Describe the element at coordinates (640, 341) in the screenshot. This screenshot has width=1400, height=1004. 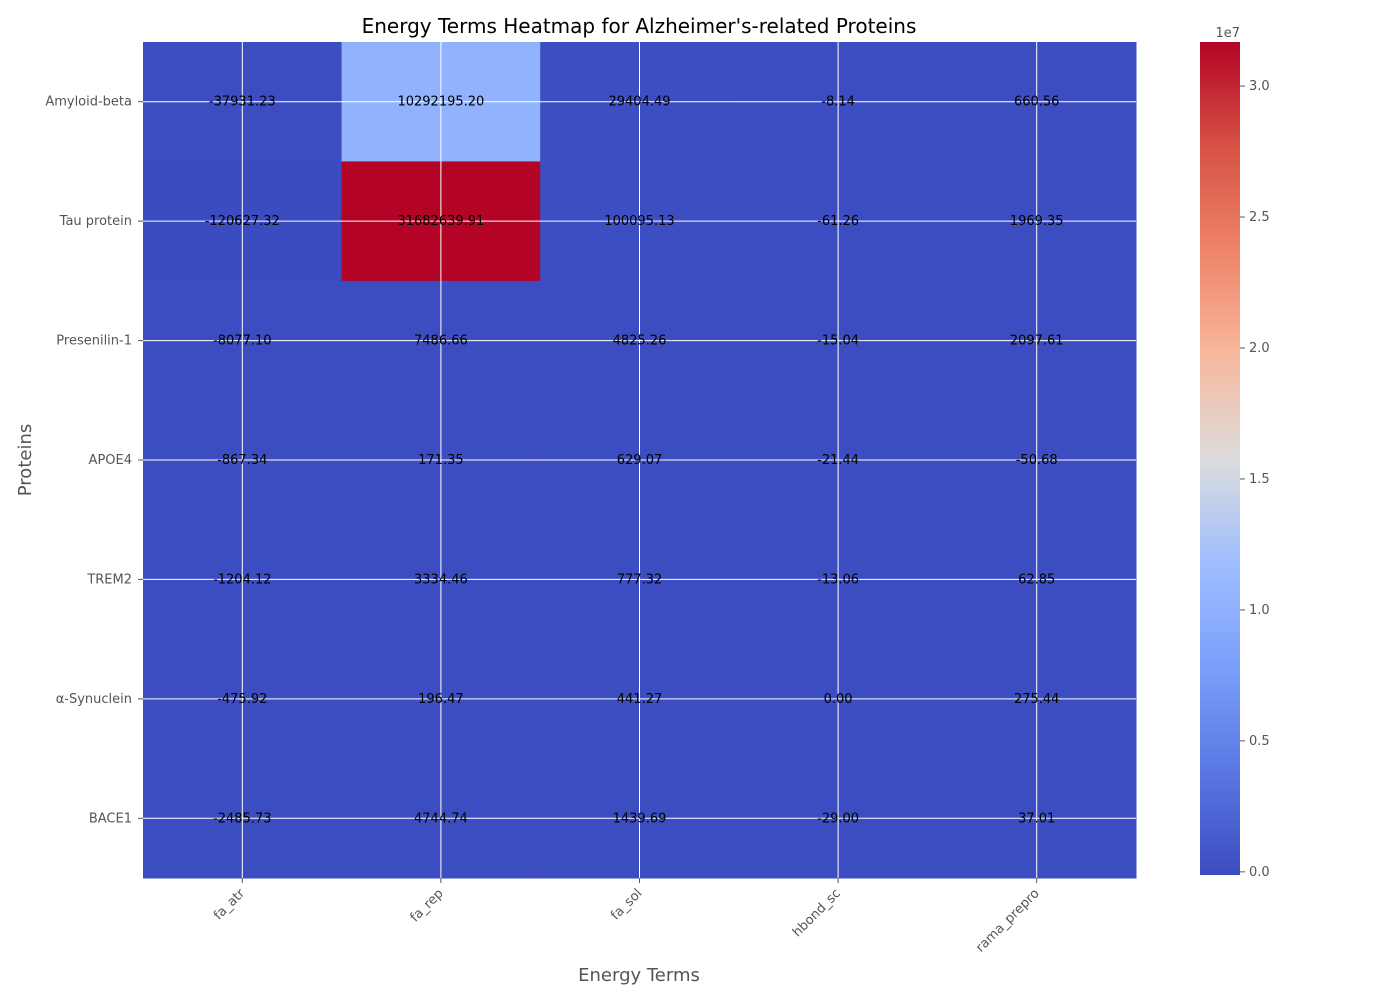
I see `cell-value-label: 4825.26` at that location.